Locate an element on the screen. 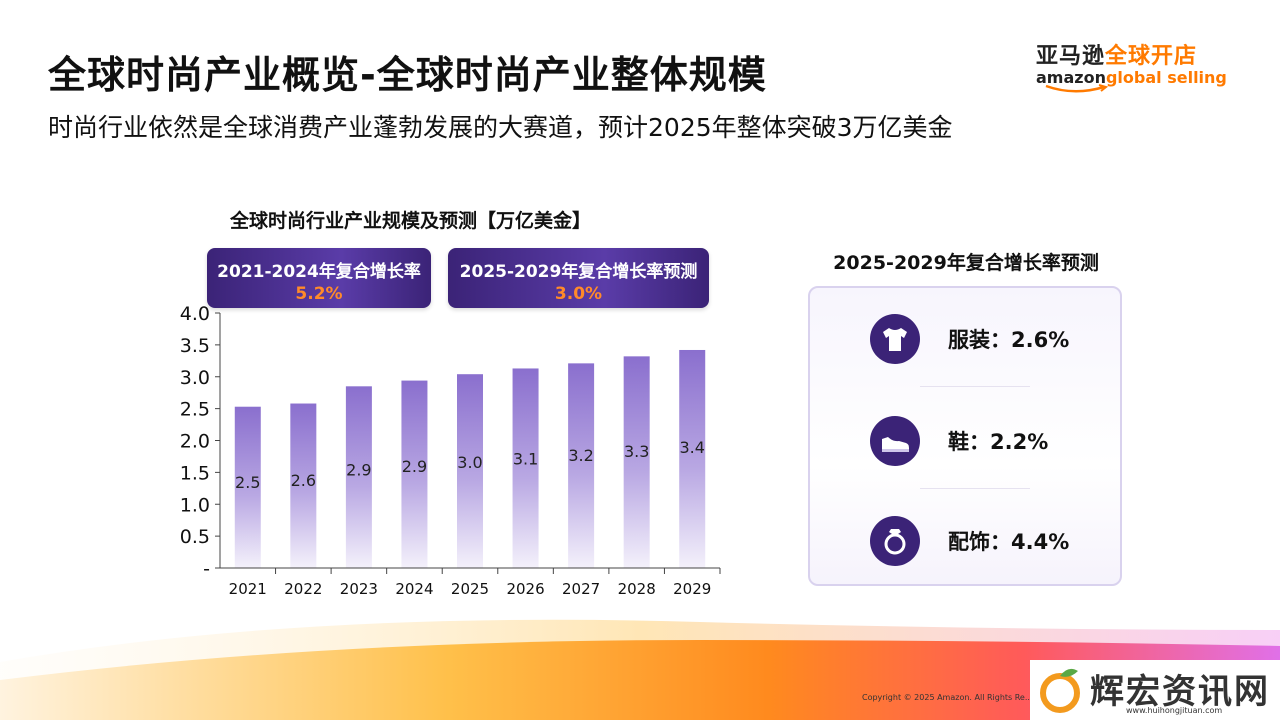 This screenshot has height=720, width=1280. category-label: 鞋：2.2% is located at coordinates (998, 442).